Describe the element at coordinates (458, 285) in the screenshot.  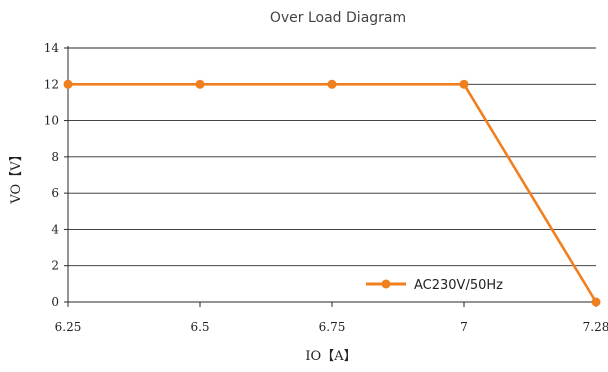
I see `legend-label: AC230V/50Hz` at that location.